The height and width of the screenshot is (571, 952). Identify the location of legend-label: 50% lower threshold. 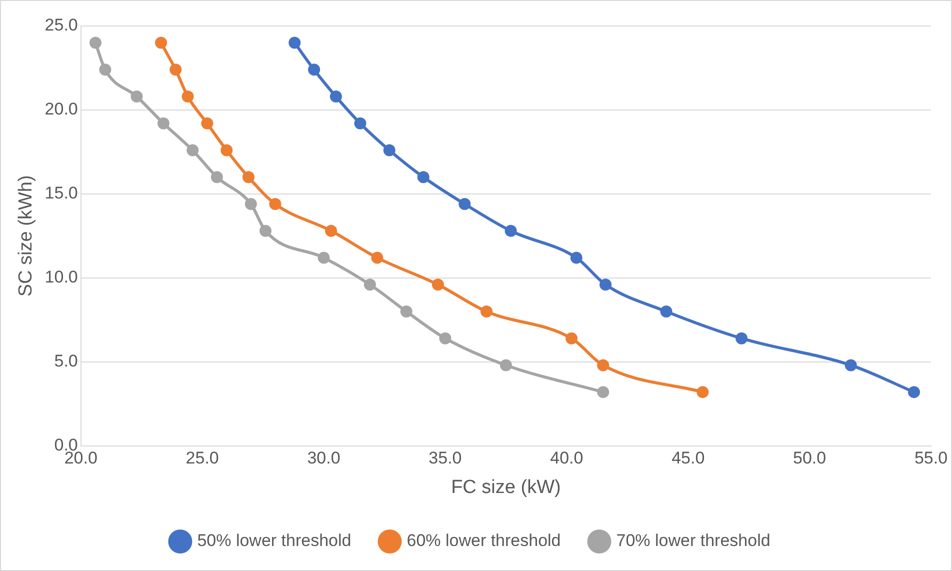
(274, 540).